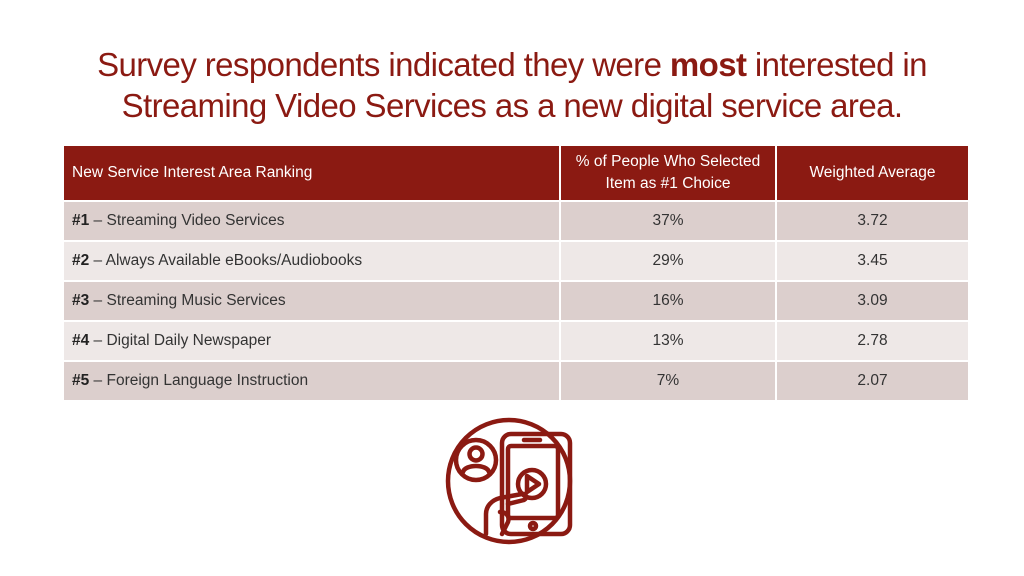 The height and width of the screenshot is (576, 1024). What do you see at coordinates (81, 340) in the screenshot?
I see `rank-number: #4` at bounding box center [81, 340].